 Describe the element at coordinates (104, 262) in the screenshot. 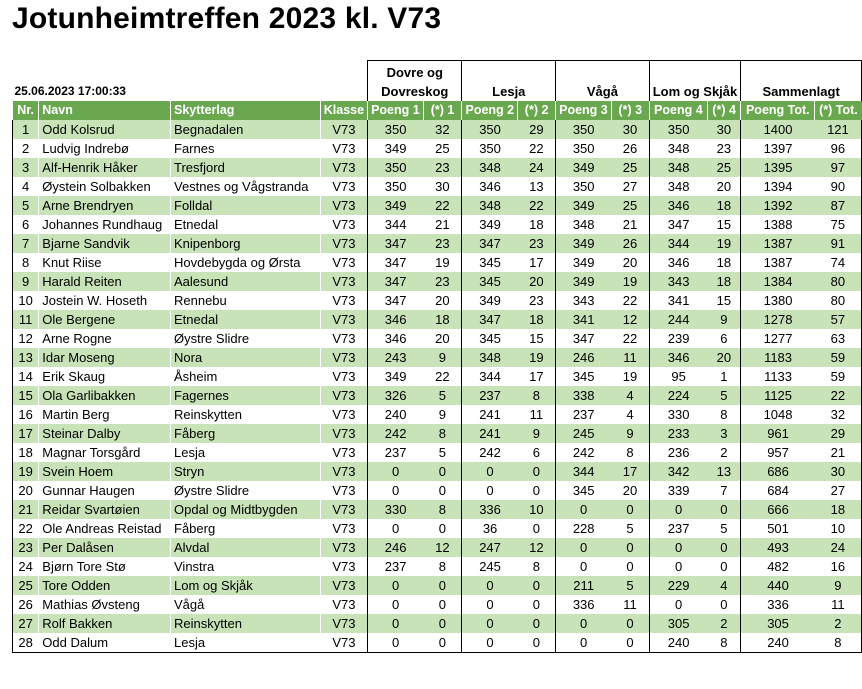

I see `table-cell: Knut Riise` at that location.